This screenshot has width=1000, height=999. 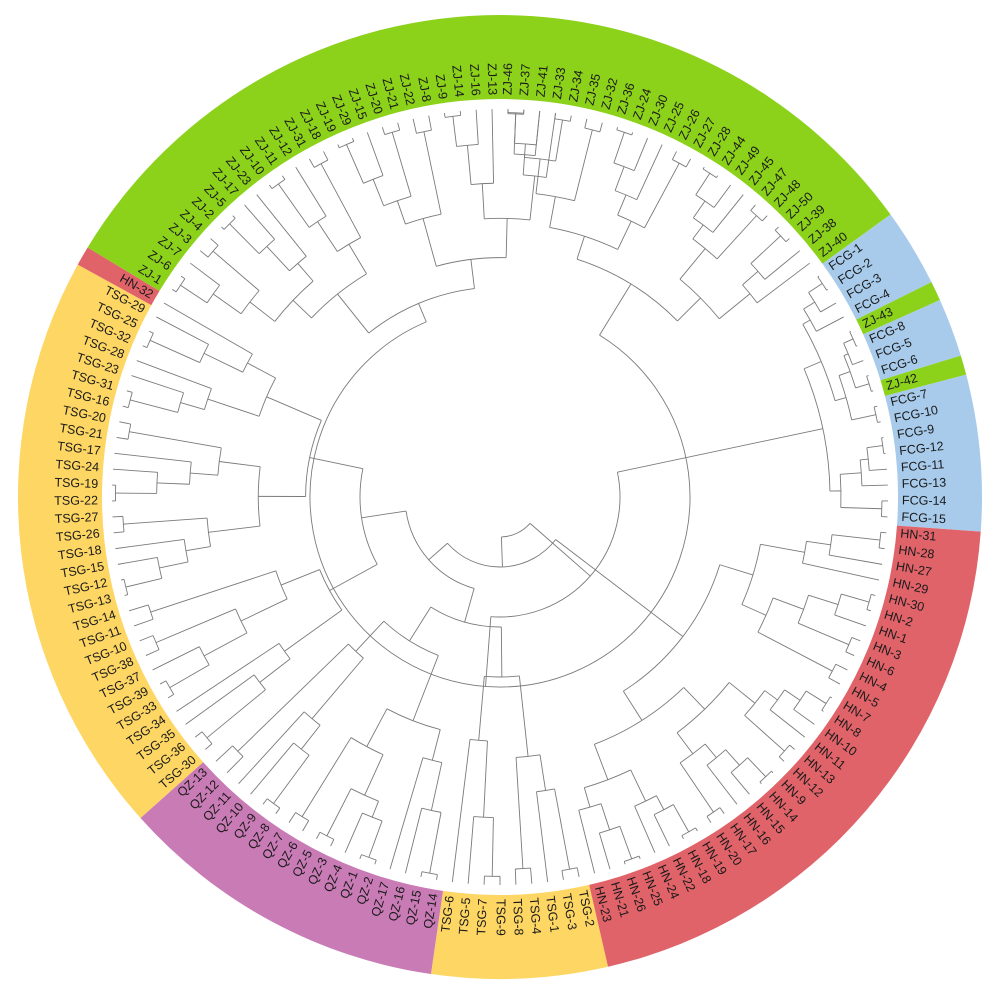 What do you see at coordinates (464, 916) in the screenshot?
I see `leaf-label: TSG-5` at bounding box center [464, 916].